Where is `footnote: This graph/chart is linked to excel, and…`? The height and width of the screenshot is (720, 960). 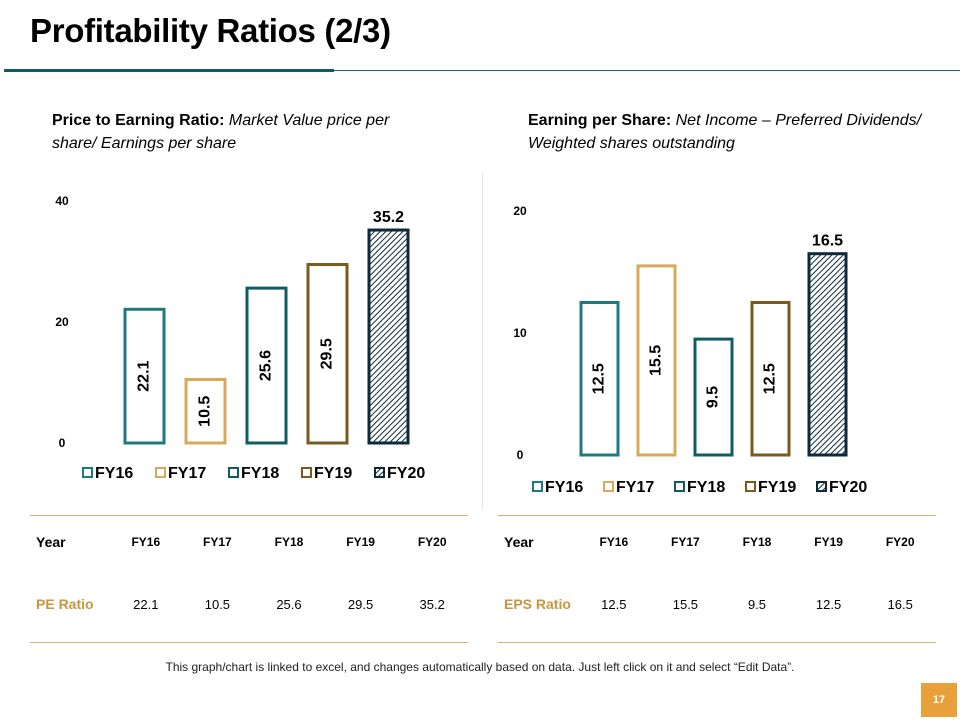
footnote: This graph/chart is linked to excel, and… is located at coordinates (480, 667).